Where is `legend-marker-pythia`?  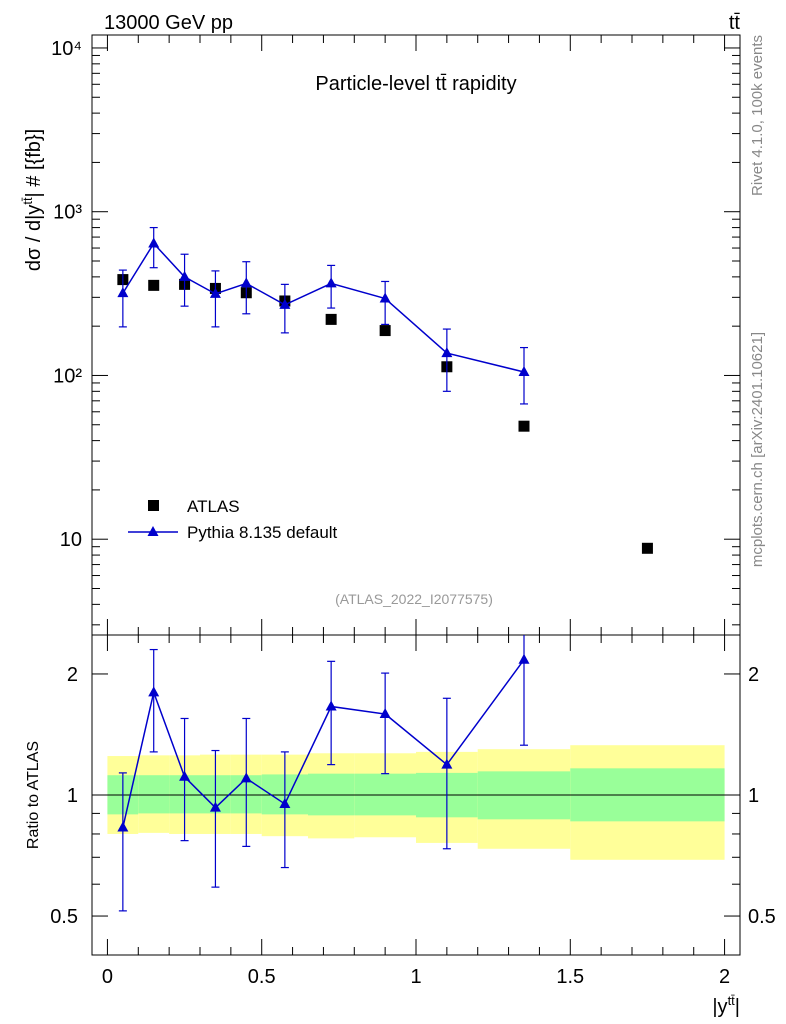
legend-marker-pythia is located at coordinates (153, 531).